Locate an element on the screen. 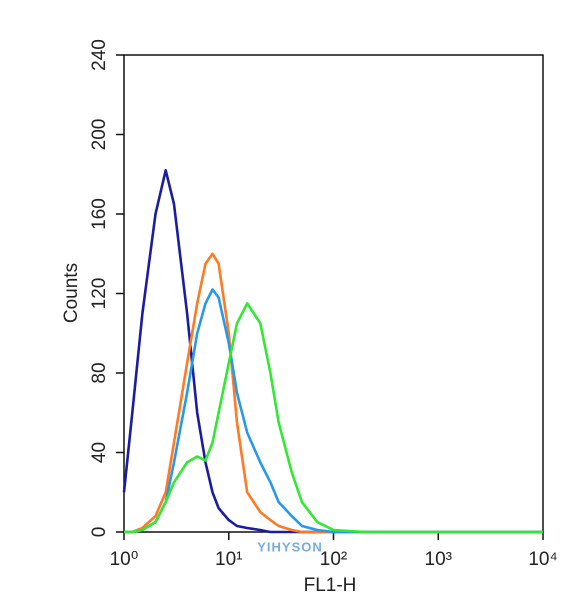 The height and width of the screenshot is (600, 580). y-tick-label: 0 is located at coordinates (99, 532).